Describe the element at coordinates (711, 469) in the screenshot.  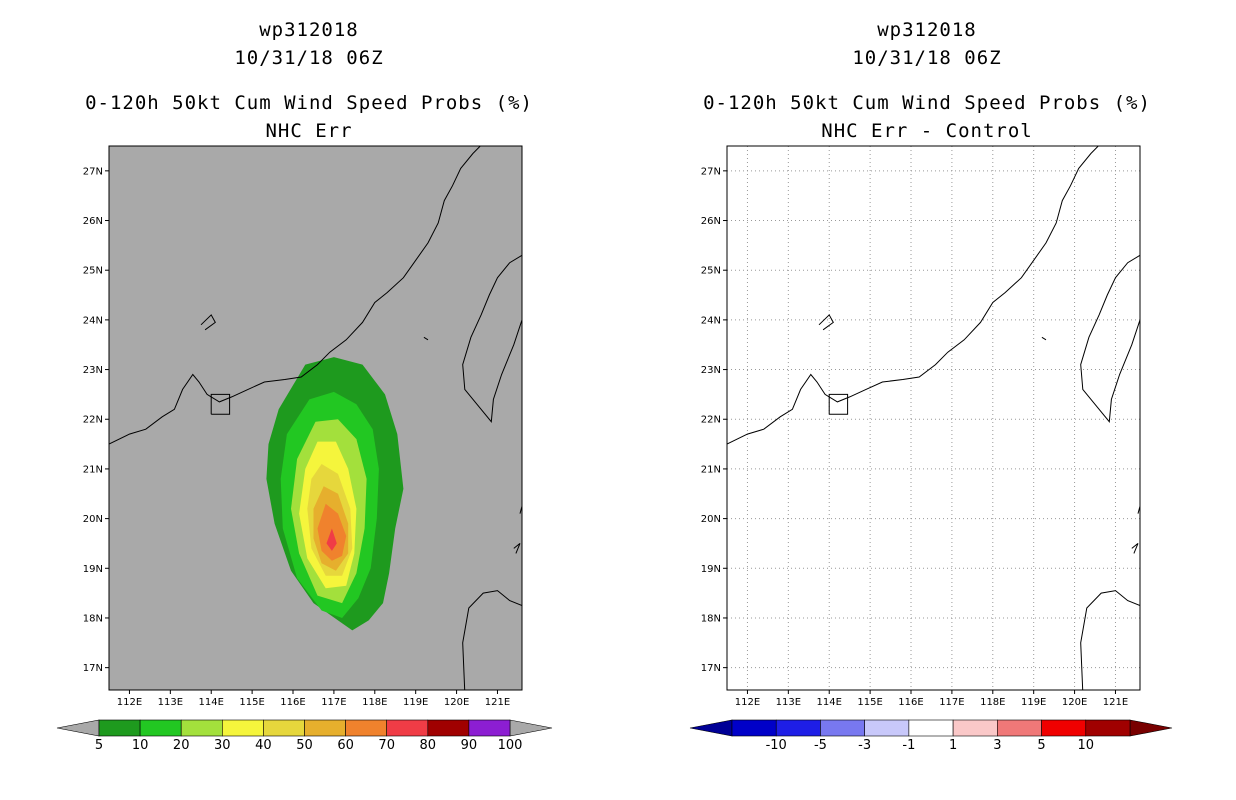
I see `lat-tick-label: 21N` at that location.